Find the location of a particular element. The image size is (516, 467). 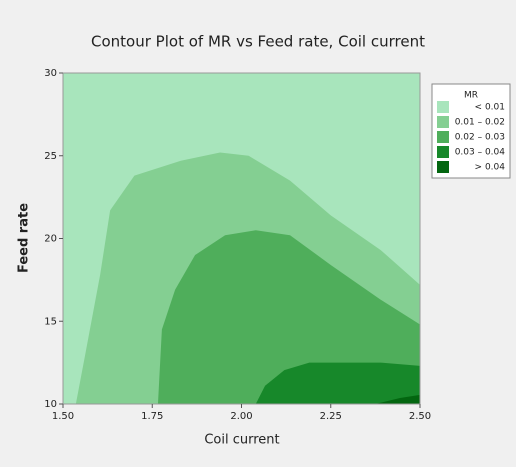

y-tick-label: 20 is located at coordinates (50, 239).